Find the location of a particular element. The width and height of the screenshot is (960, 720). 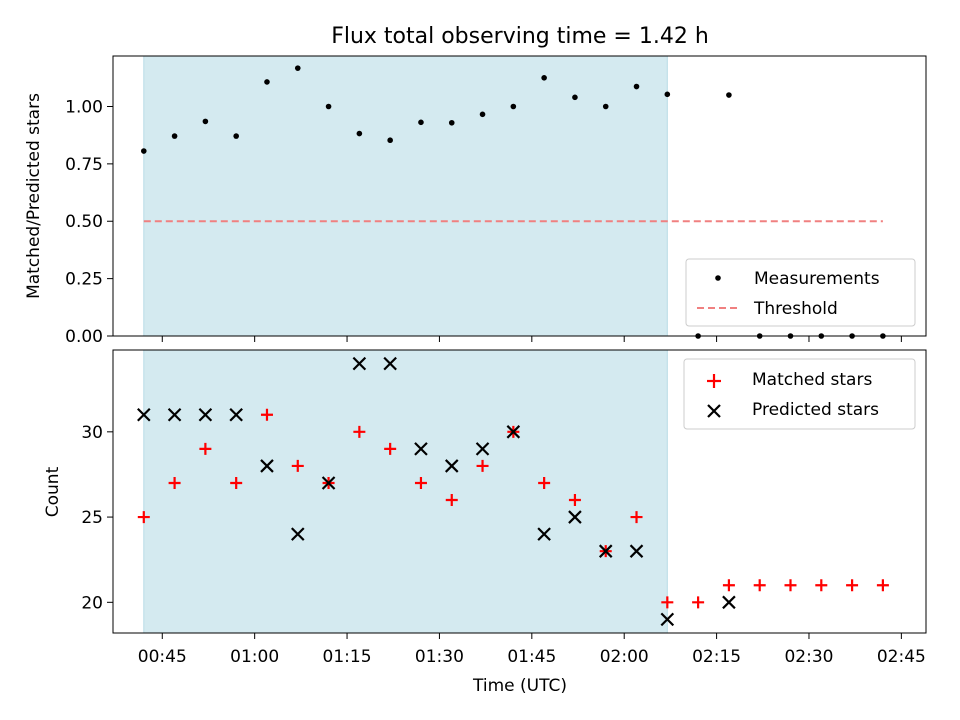

ratio-legend: Measurements Threshold is located at coordinates (800, 292).